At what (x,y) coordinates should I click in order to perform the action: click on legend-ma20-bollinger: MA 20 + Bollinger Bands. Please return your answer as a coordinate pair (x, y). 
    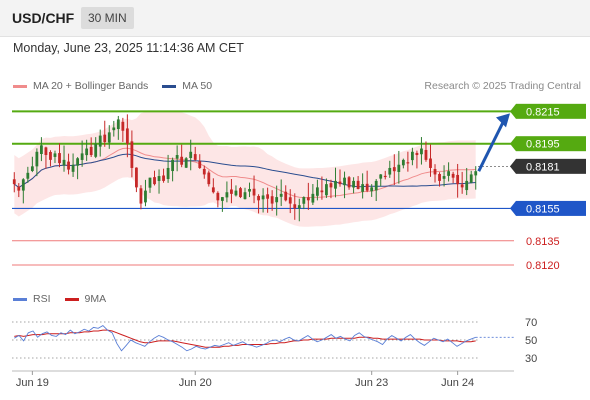
    Looking at the image, I should click on (80, 86).